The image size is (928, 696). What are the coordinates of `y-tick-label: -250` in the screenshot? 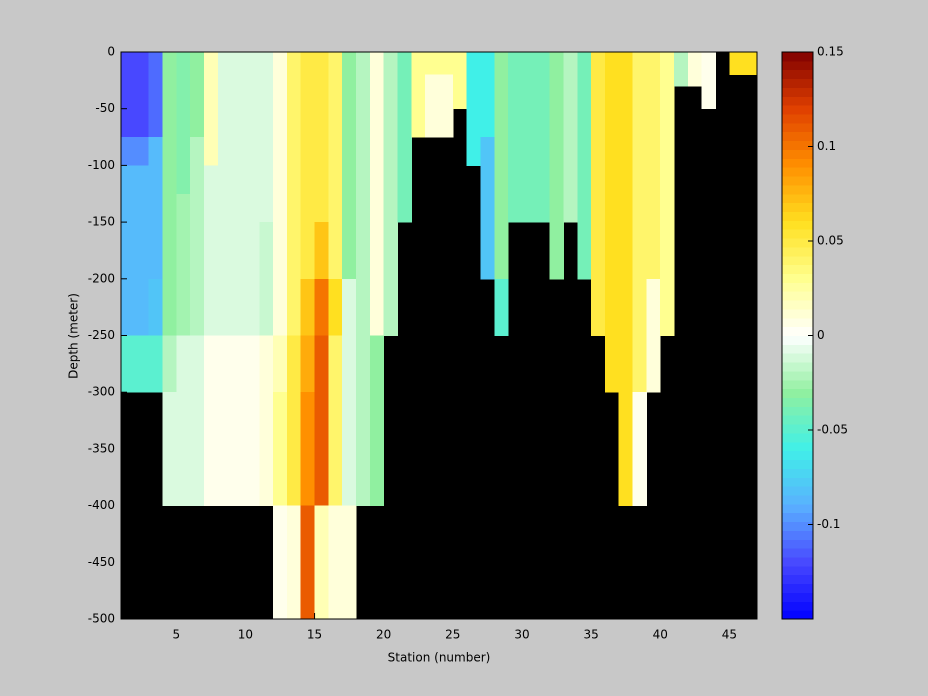 It's located at (101, 335).